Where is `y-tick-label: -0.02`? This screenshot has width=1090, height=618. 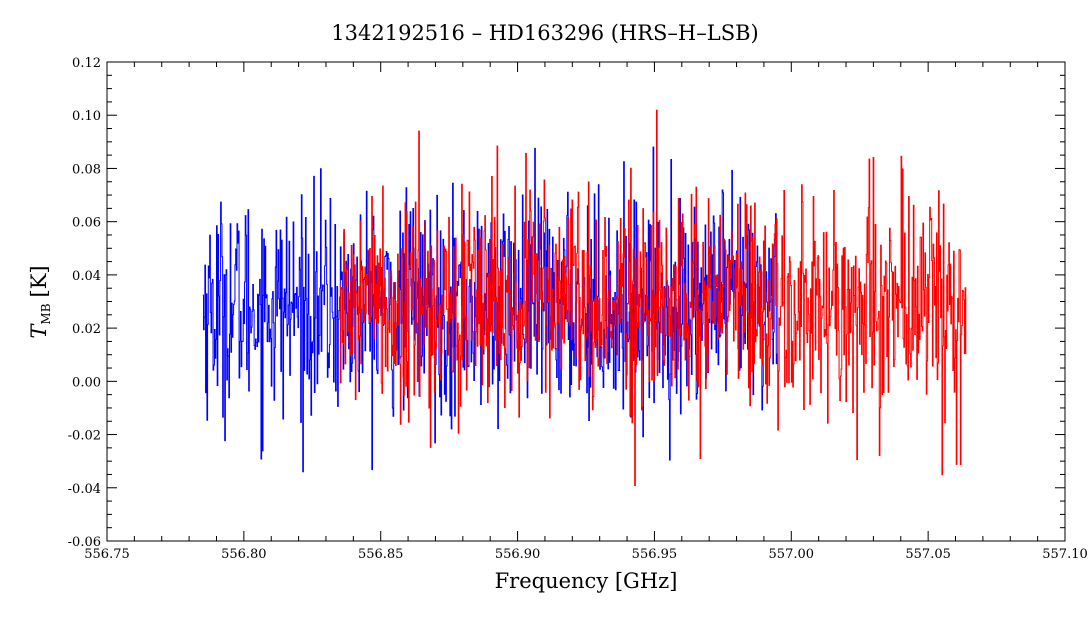
y-tick-label: -0.02 is located at coordinates (84, 436).